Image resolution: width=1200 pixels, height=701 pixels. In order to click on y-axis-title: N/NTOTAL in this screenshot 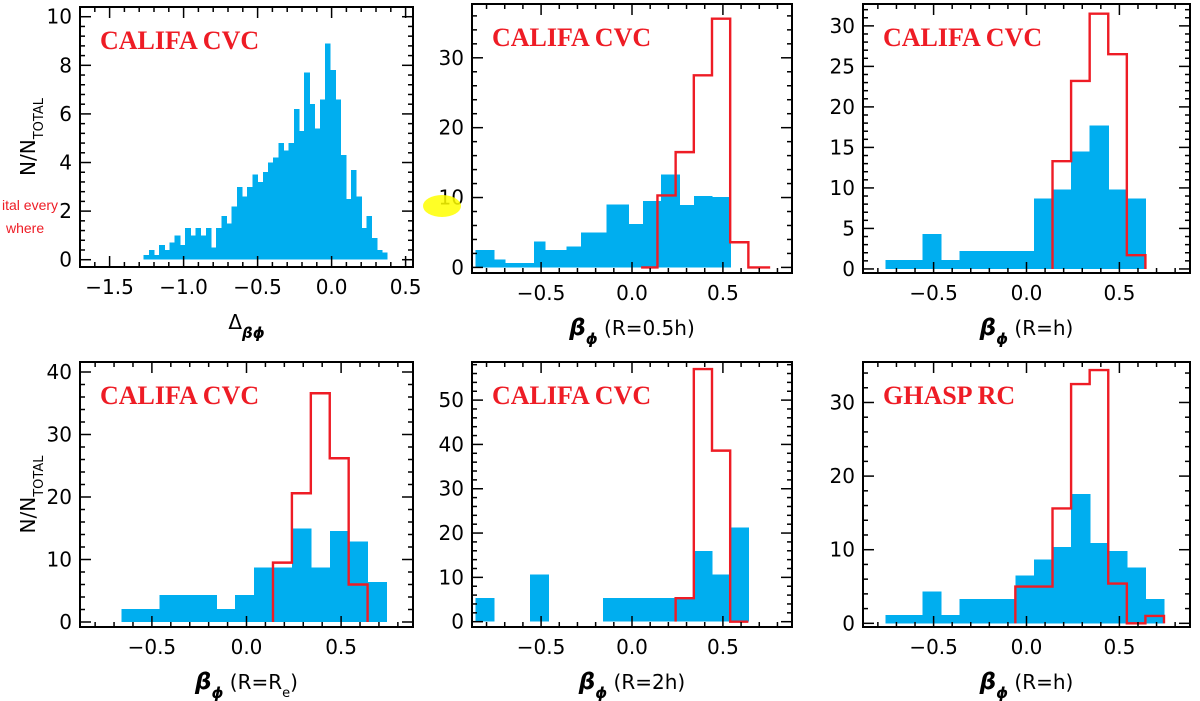, I will do `click(31, 494)`.